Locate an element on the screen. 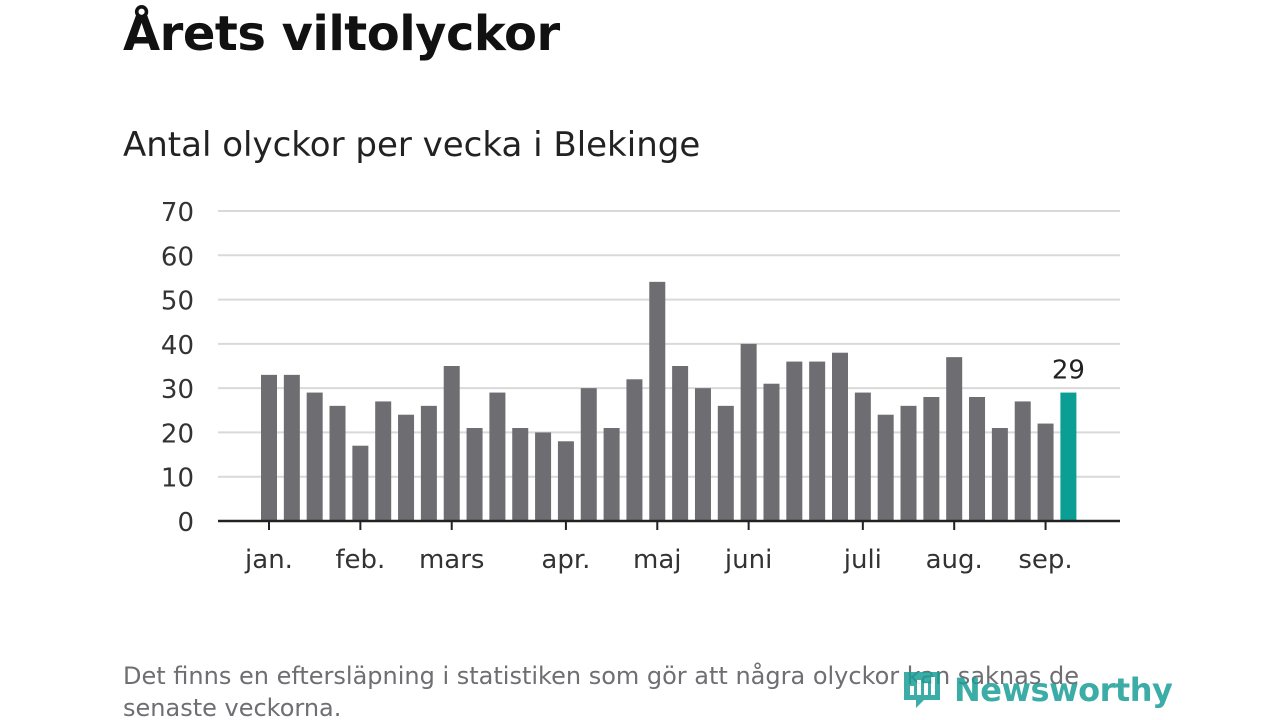 The height and width of the screenshot is (720, 1280). page-title: Årets viltolyckor is located at coordinates (341, 34).